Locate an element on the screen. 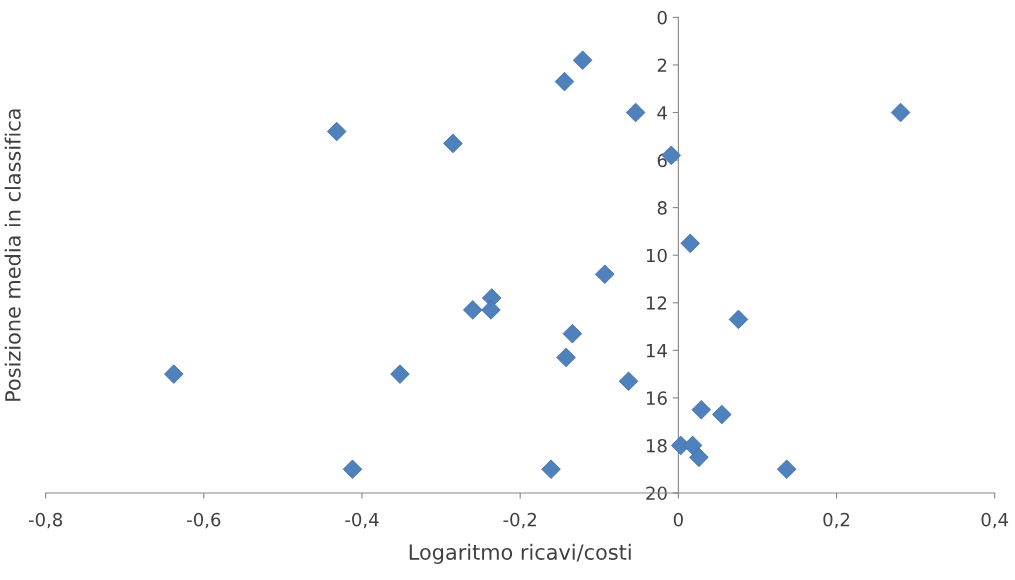 The height and width of the screenshot is (580, 1015). y-tick-label: 10 is located at coordinates (656, 255).